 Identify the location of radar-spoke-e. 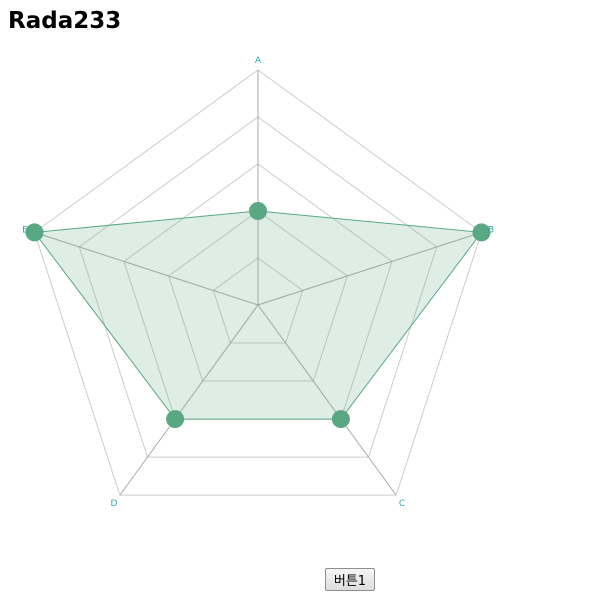
(146, 268).